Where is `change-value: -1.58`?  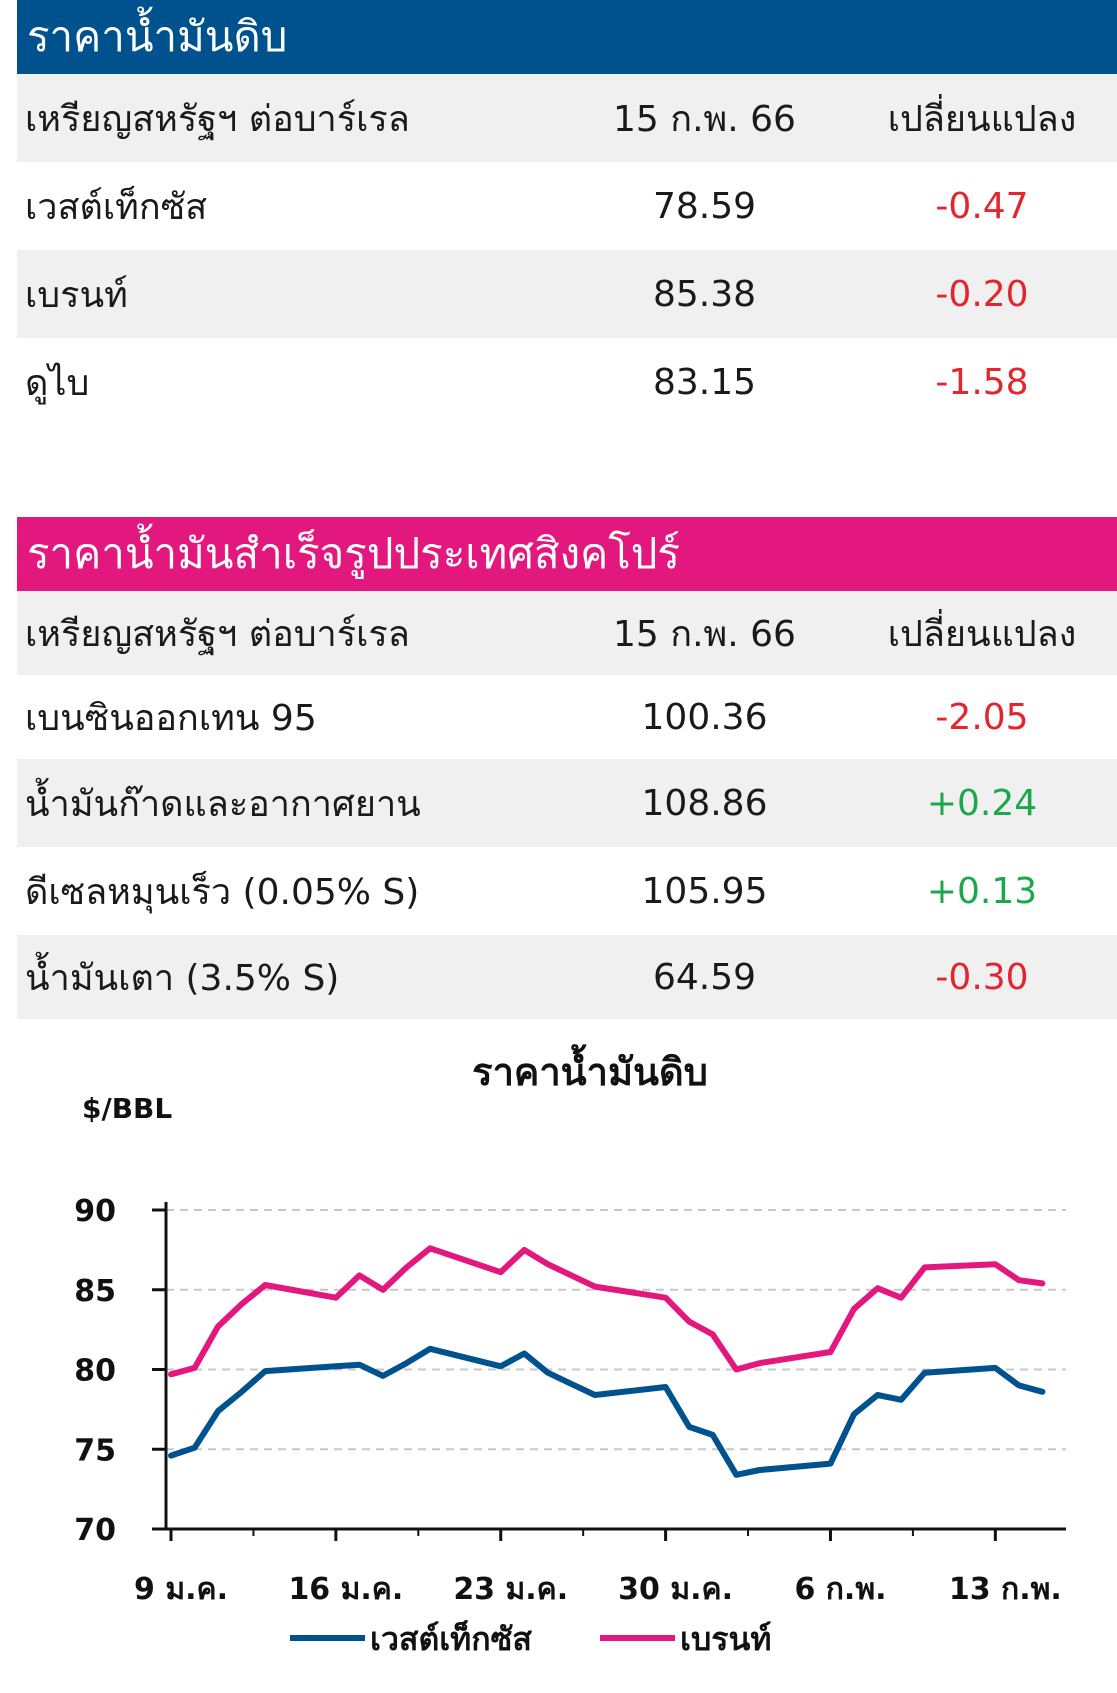
change-value: -1.58 is located at coordinates (982, 382).